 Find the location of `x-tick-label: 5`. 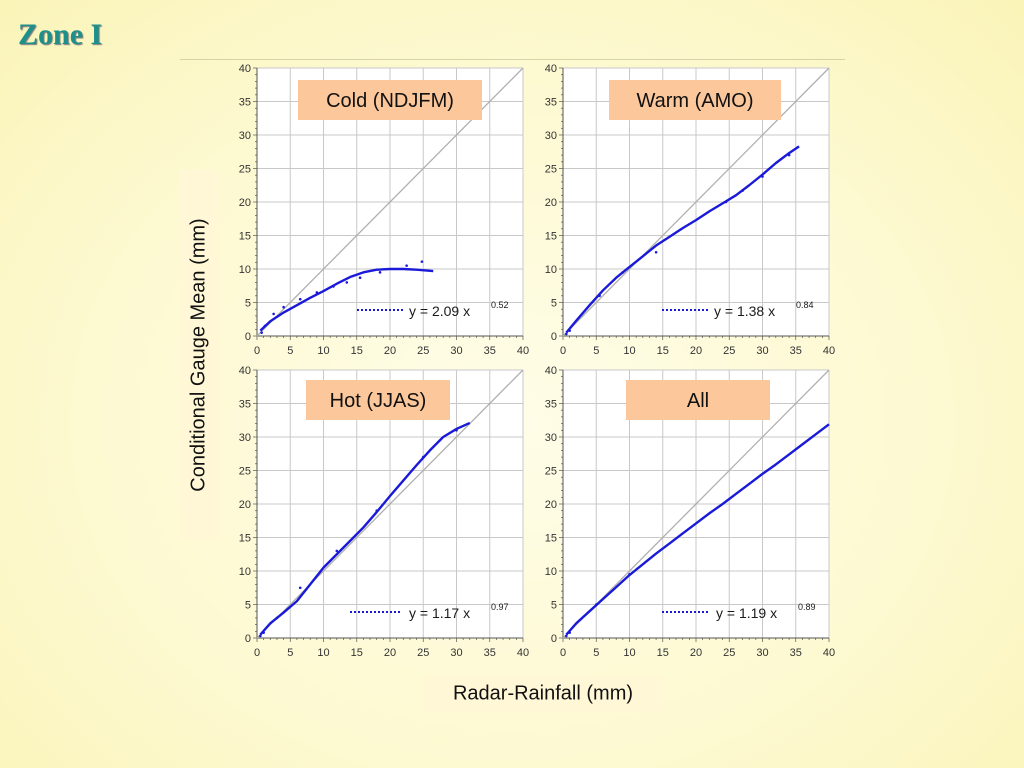

x-tick-label: 5 is located at coordinates (290, 351).